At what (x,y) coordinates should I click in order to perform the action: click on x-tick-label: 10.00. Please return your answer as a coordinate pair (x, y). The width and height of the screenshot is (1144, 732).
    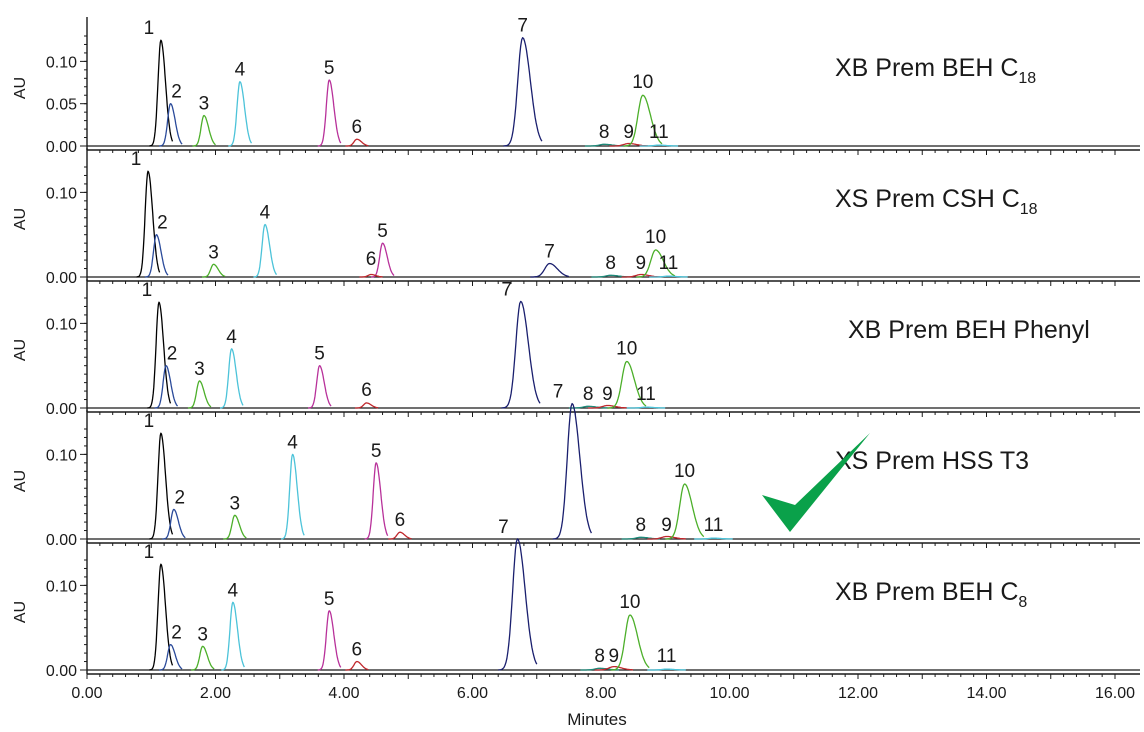
    Looking at the image, I should click on (729, 693).